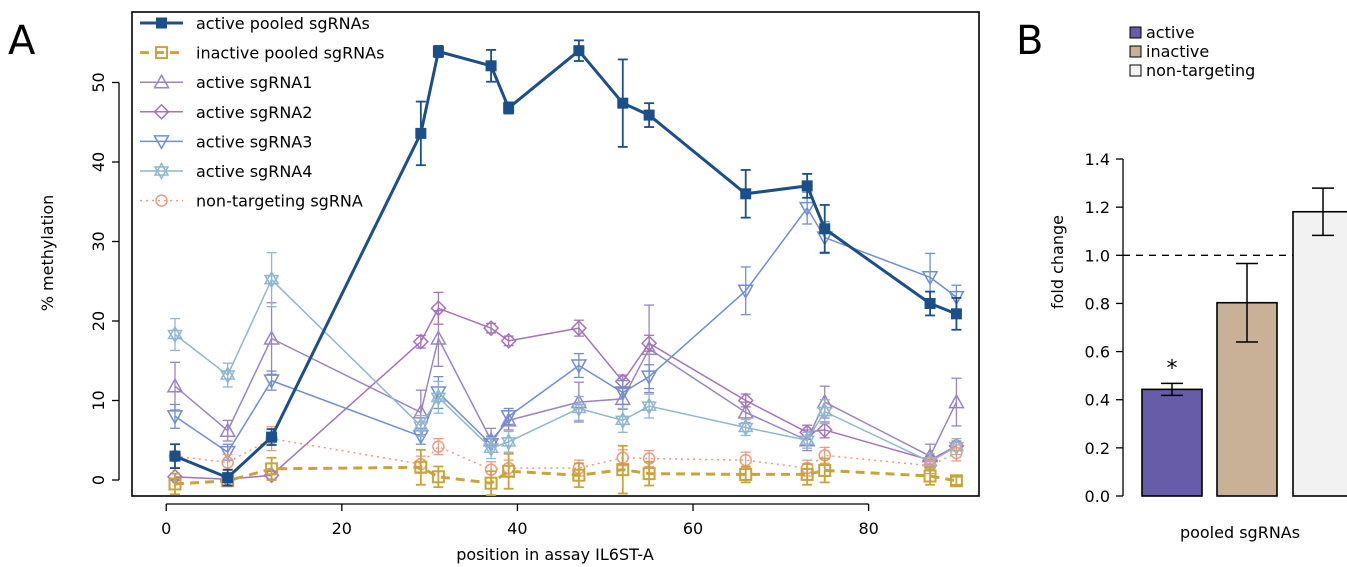  I want to click on legend-label: non-targeting, so click(1200, 70).